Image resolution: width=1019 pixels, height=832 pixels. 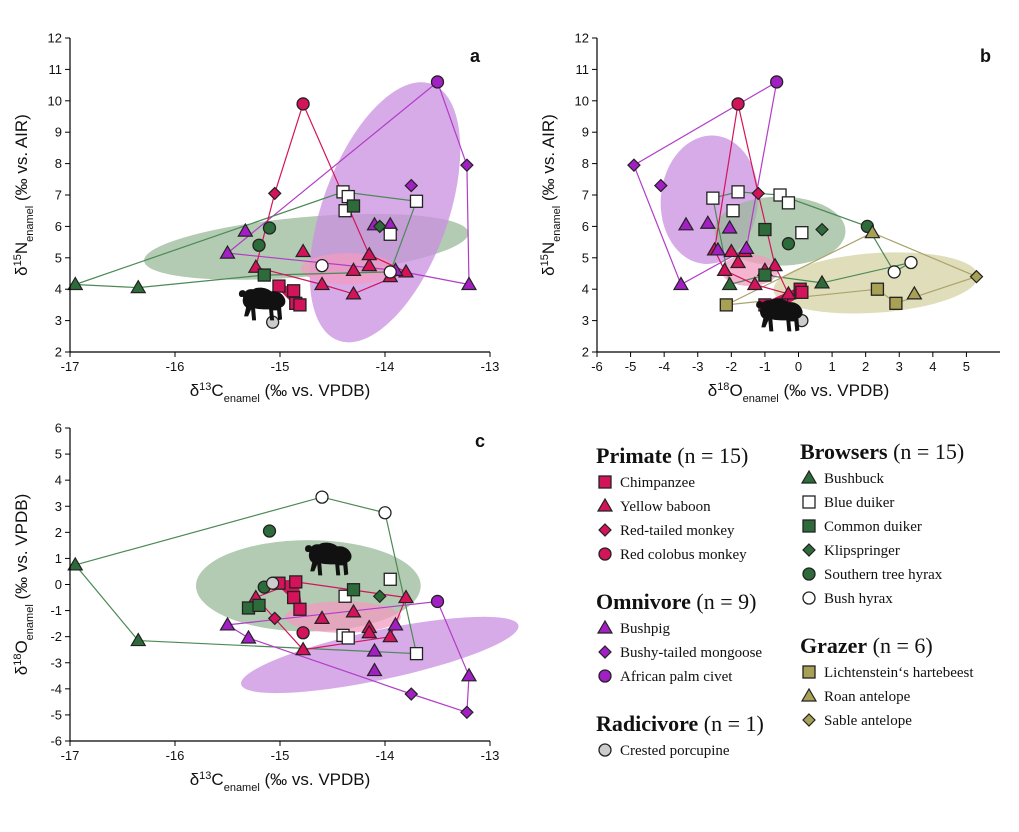 I want to click on legend-grazer-label-2: Sable antelope, so click(x=868, y=721).